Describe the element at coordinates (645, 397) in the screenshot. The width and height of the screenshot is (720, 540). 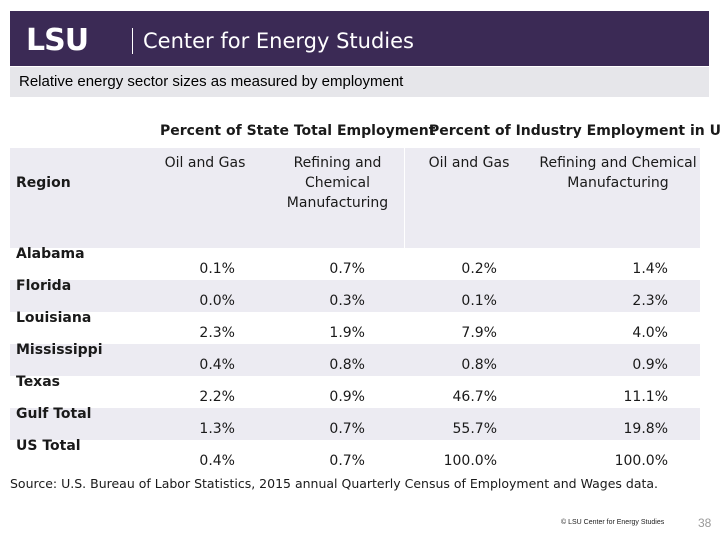
I see `table-cell: 11.1%` at that location.